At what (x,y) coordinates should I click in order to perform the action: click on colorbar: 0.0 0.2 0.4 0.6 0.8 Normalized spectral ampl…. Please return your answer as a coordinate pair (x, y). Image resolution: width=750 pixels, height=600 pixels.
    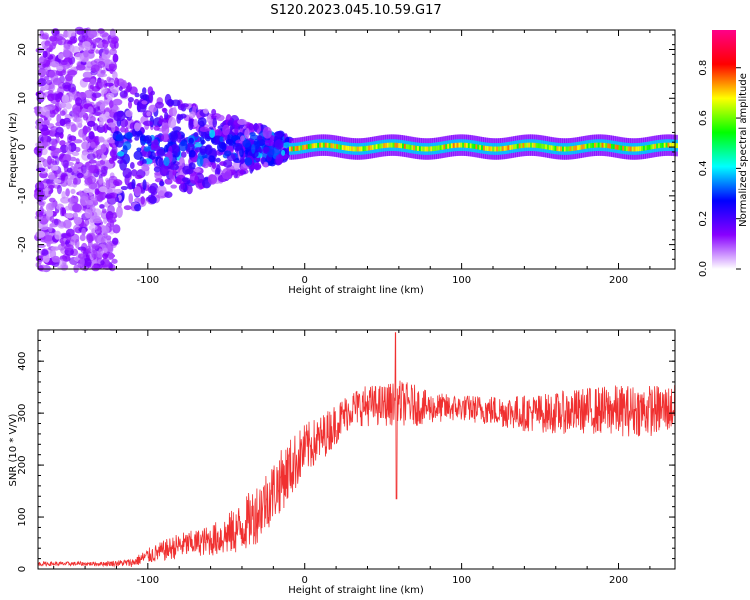
    Looking at the image, I should click on (723, 153).